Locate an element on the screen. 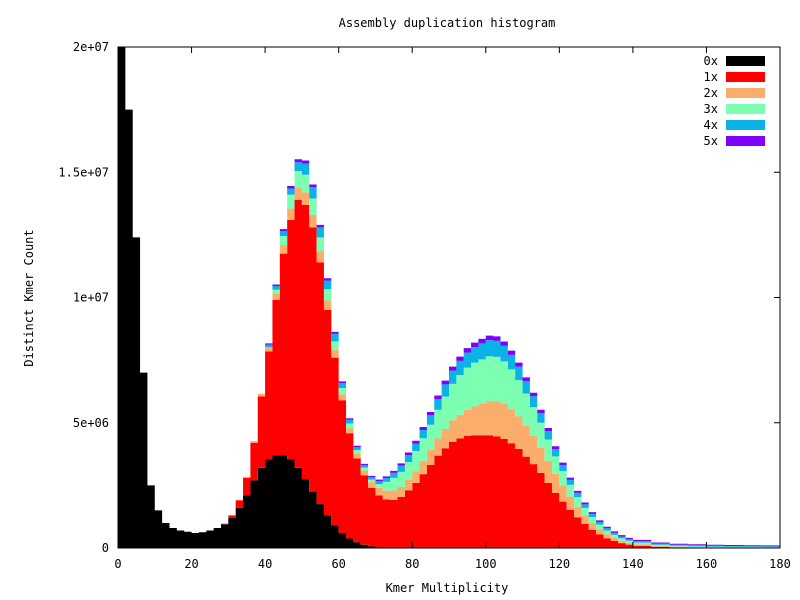  legend-swatch-0x is located at coordinates (745, 61).